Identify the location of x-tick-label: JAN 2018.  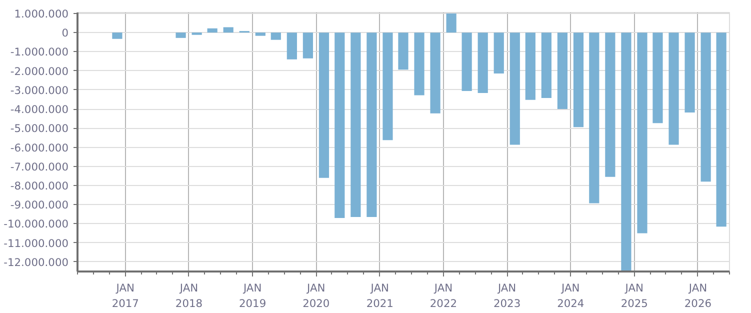
(189, 296).